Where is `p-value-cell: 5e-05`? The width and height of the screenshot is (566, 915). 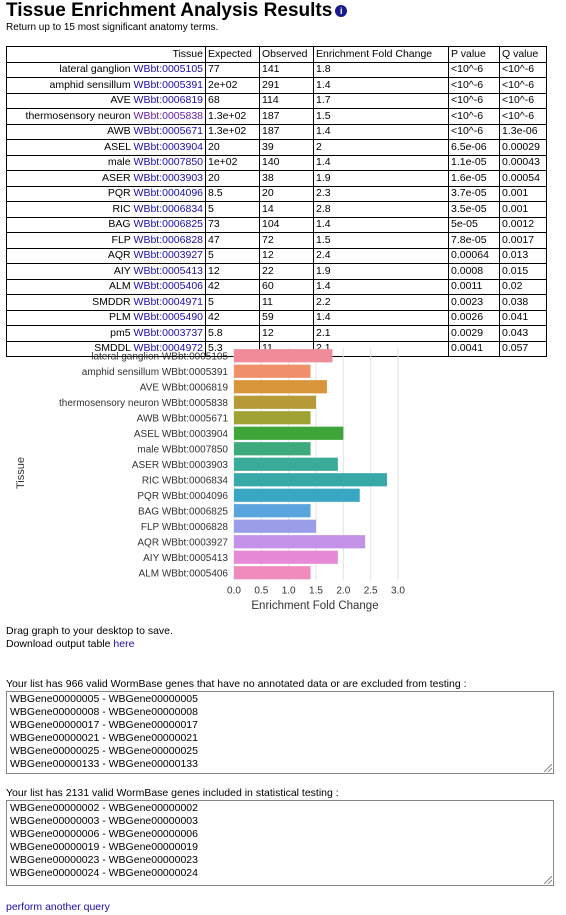
p-value-cell: 5e-05 is located at coordinates (474, 224).